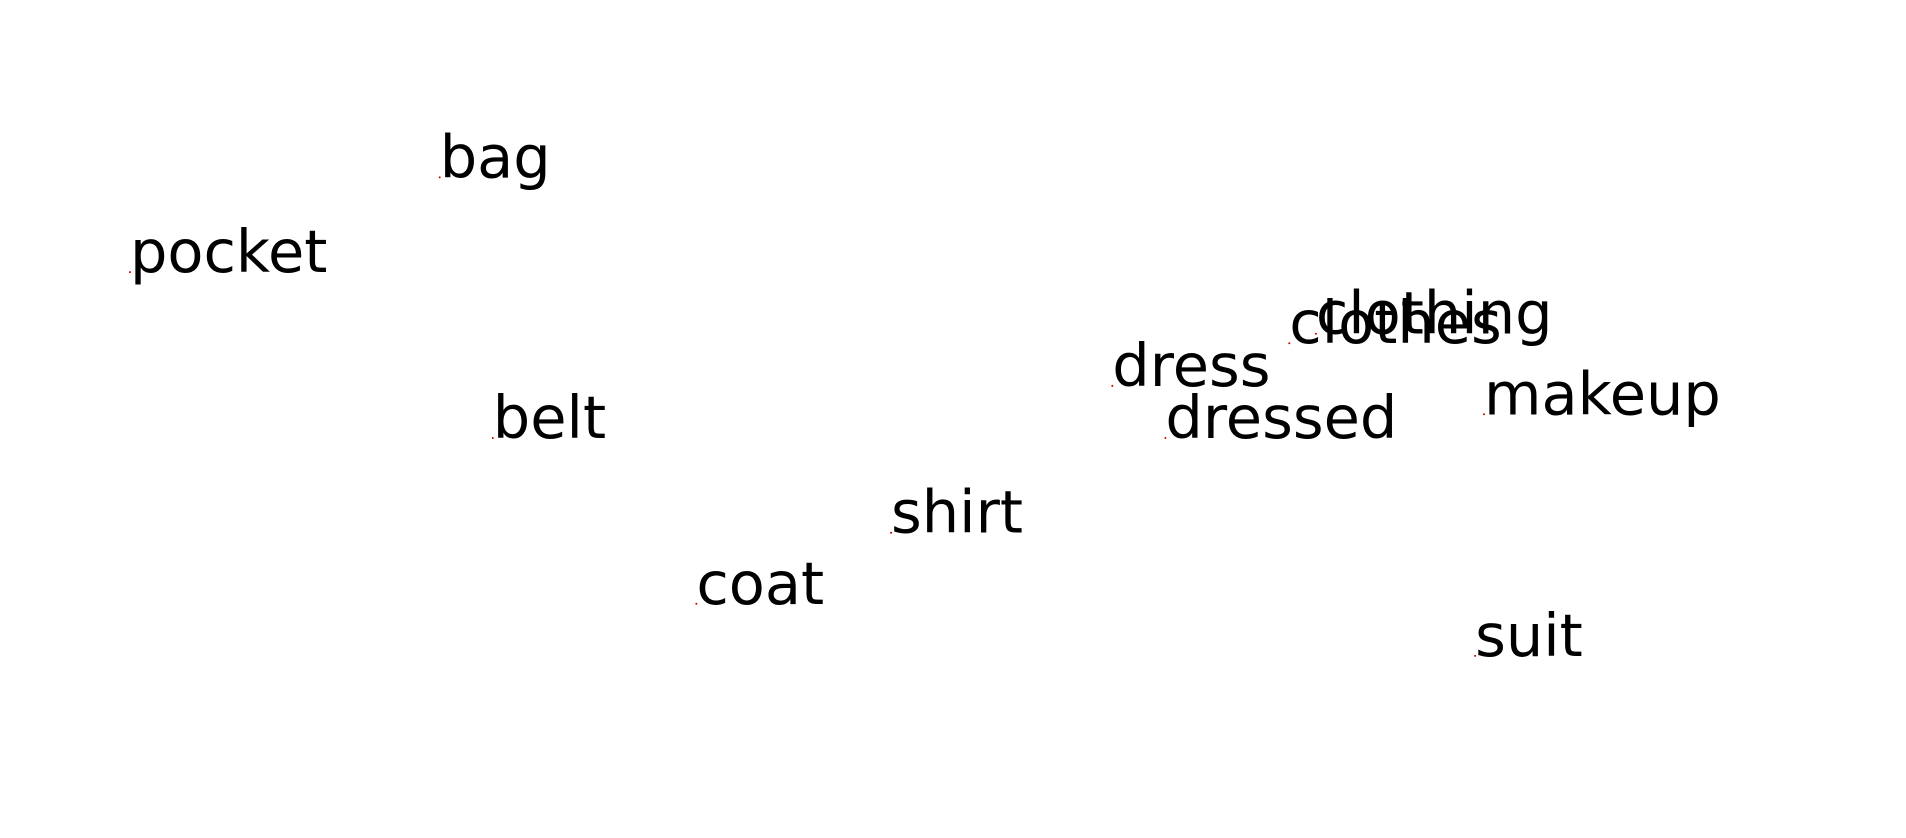  I want to click on word-point-suit: suit, so click(1528, 635).